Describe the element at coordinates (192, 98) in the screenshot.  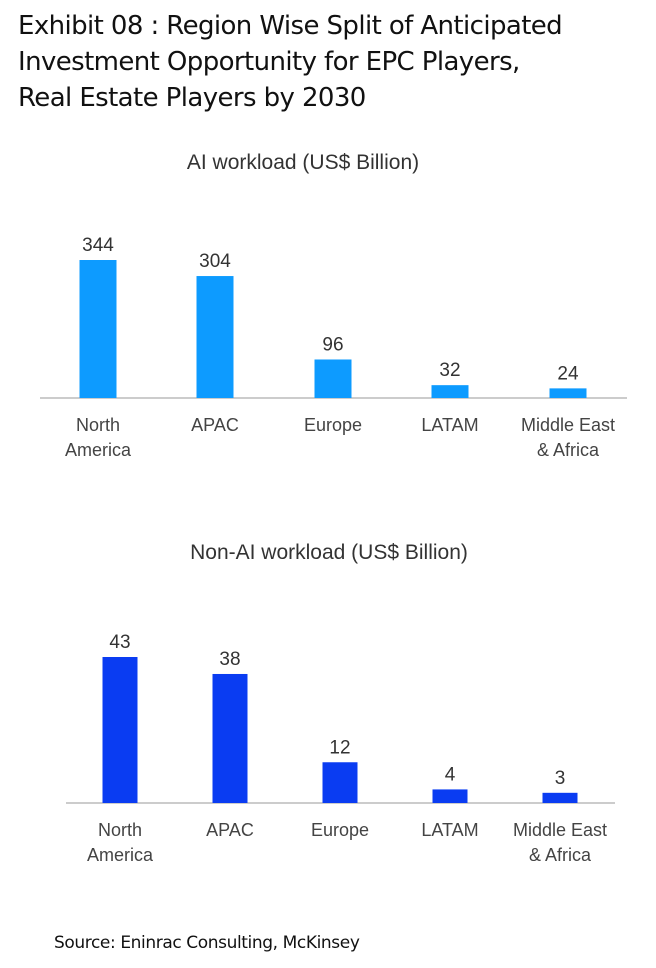
I see `exhibit-title-line: Real Estate Players by 2030` at that location.